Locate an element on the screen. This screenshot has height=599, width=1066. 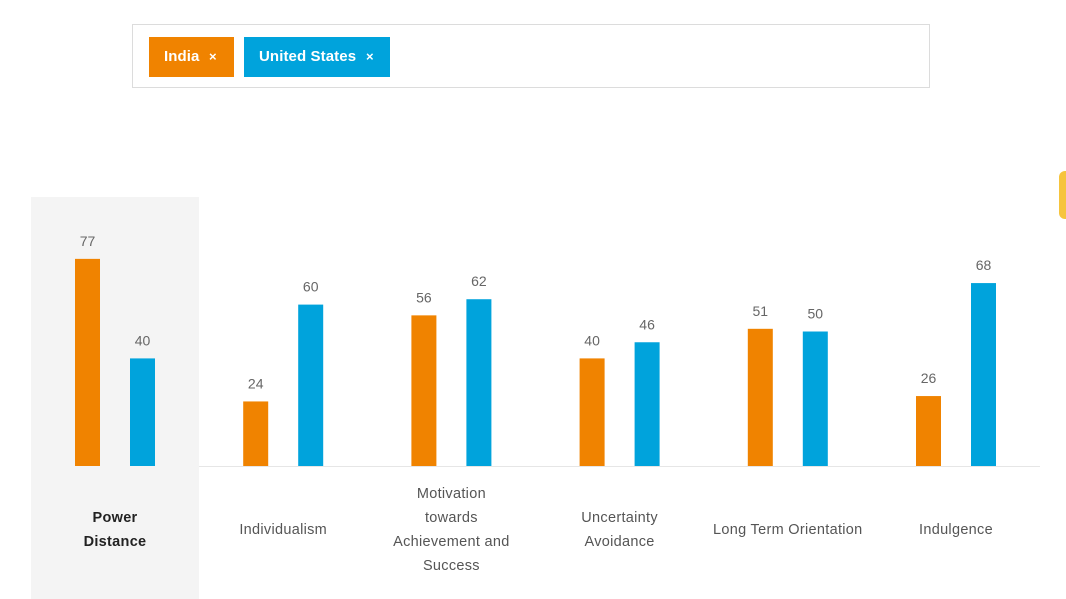
country-chip-india: India × is located at coordinates (191, 57).